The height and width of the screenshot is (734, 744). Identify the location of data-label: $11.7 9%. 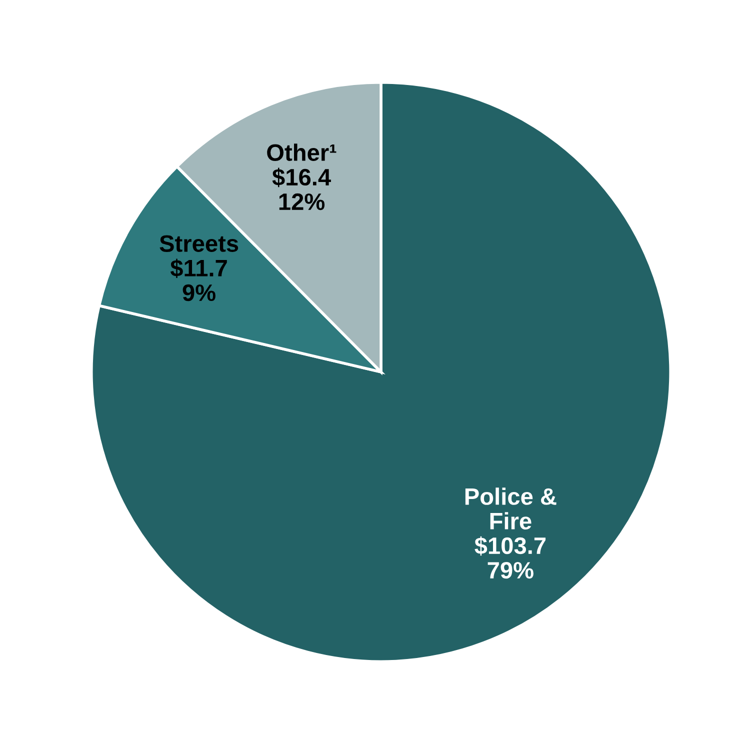
(198, 280).